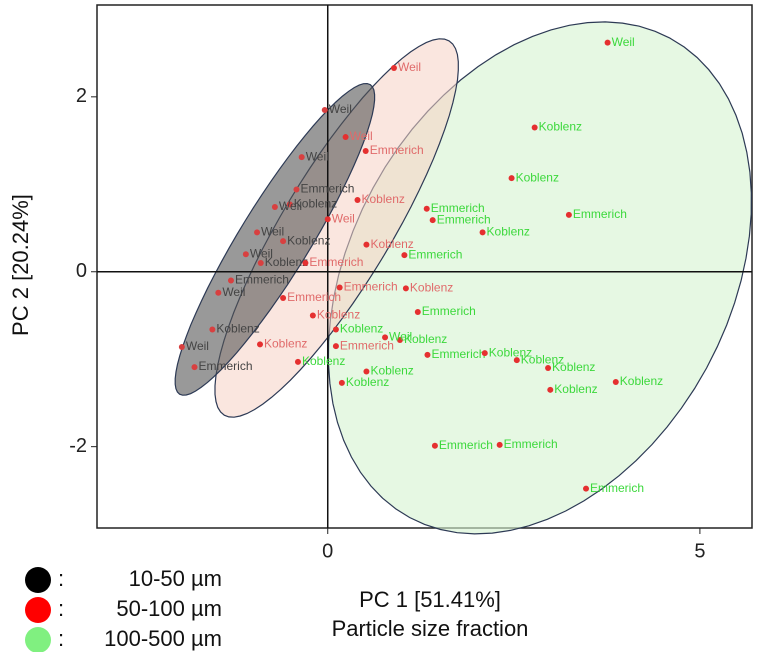  Describe the element at coordinates (81, 96) in the screenshot. I see `y-tick-label: 2` at that location.